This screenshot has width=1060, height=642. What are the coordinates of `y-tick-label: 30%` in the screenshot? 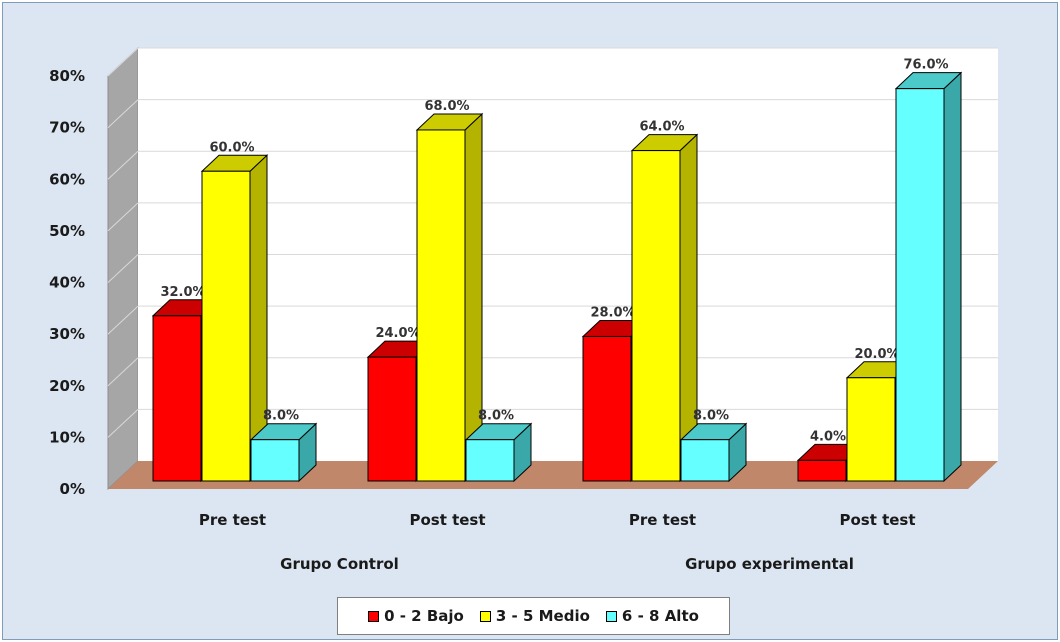 It's located at (67, 334).